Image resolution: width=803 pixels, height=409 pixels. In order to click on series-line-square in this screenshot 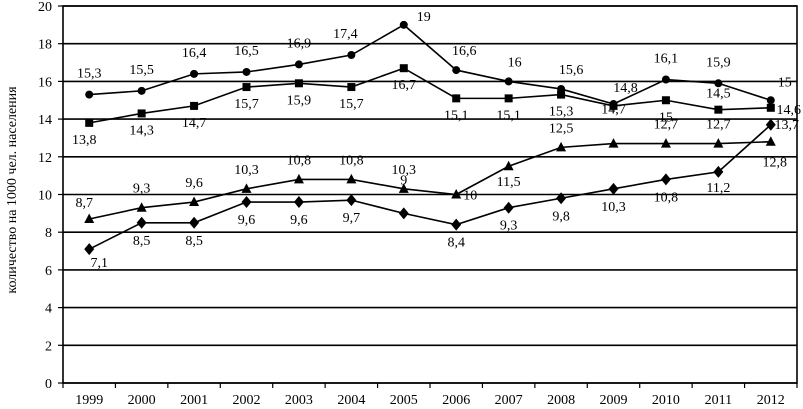, I will do `click(430, 95)`.